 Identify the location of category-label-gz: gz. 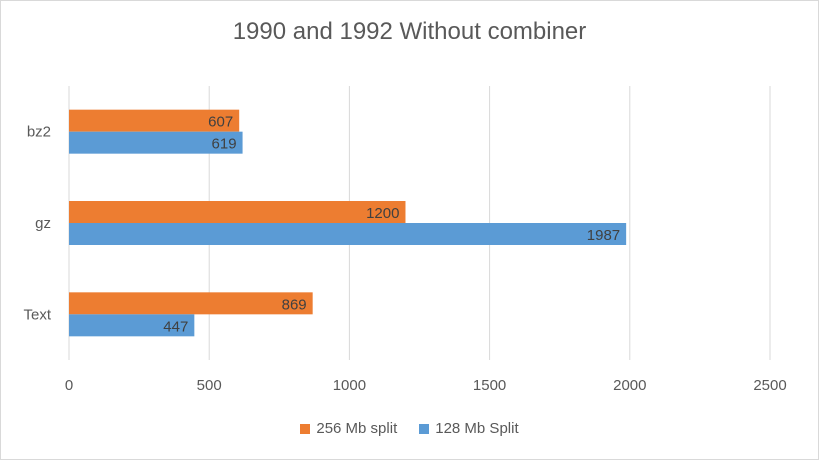
(43, 223).